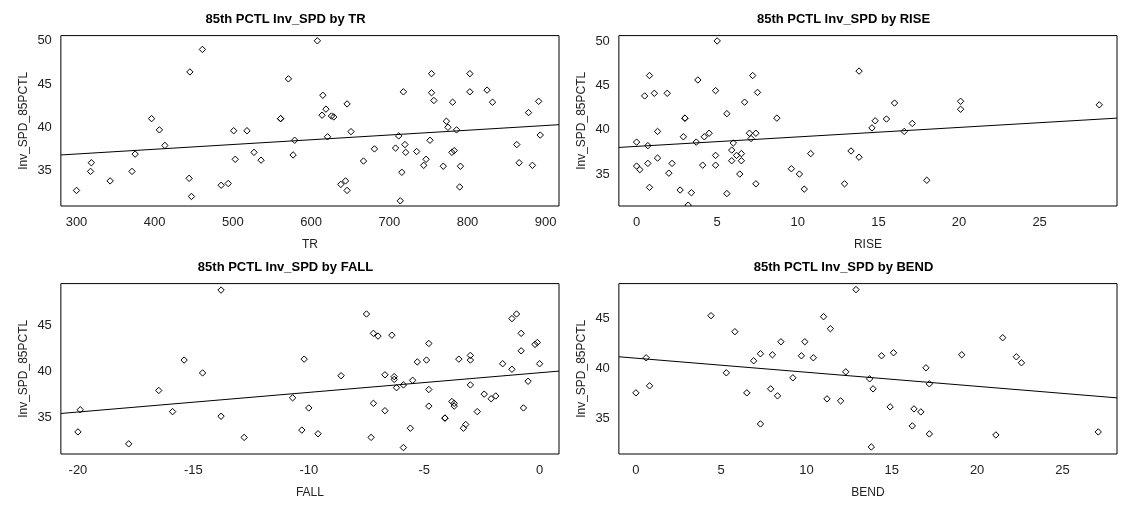 The image size is (1131, 513). Describe the element at coordinates (311, 222) in the screenshot. I see `x-tick-label: 600` at that location.